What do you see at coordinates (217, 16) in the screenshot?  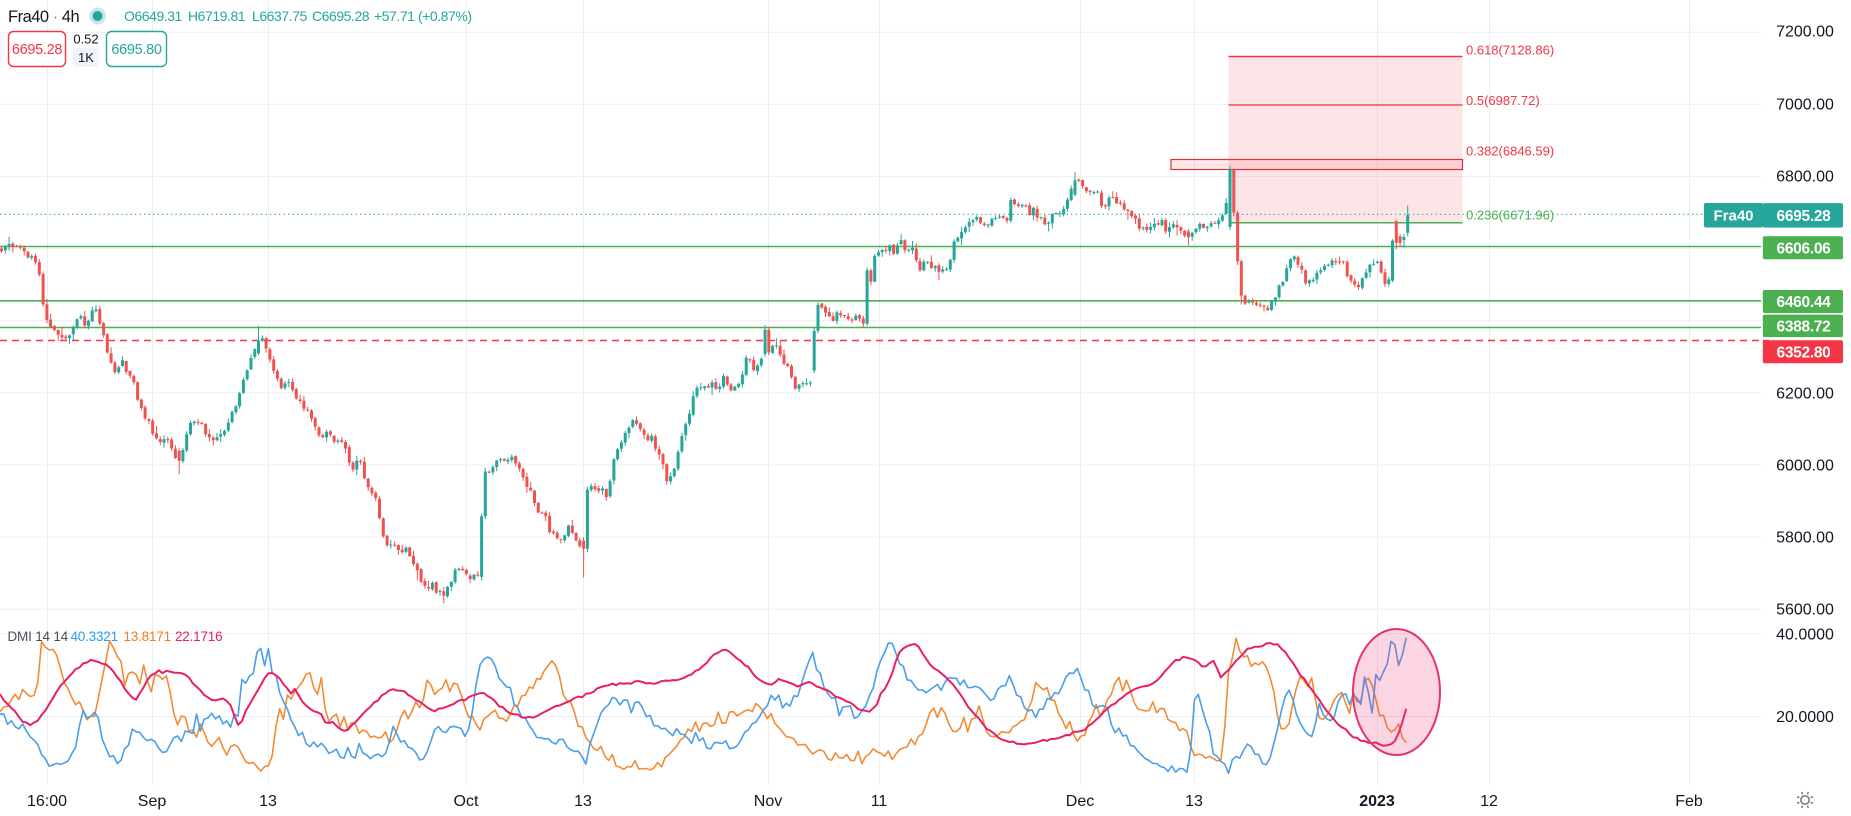 I see `svg-text: H6719.81` at bounding box center [217, 16].